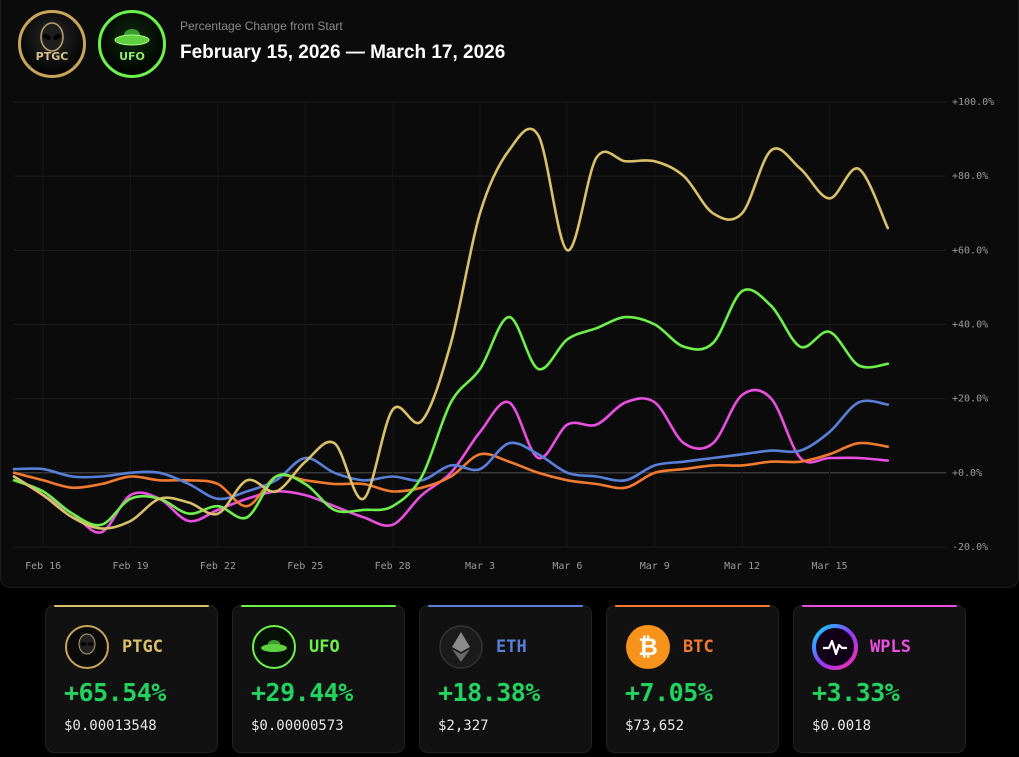 The height and width of the screenshot is (757, 1019). I want to click on x-tick-label: Feb 16, so click(43, 566).